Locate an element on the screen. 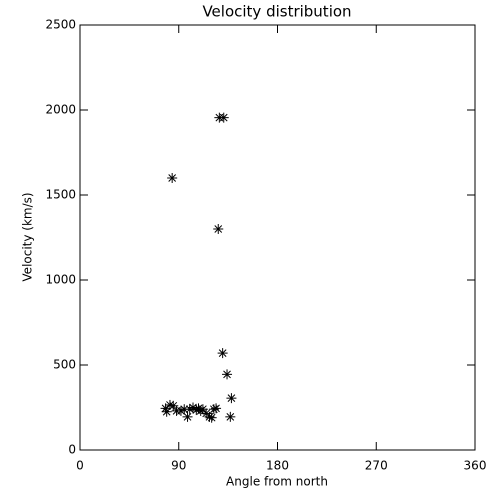 This screenshot has height=500, width=500. y-axis-label: Velocity (km/s) is located at coordinates (28, 236).